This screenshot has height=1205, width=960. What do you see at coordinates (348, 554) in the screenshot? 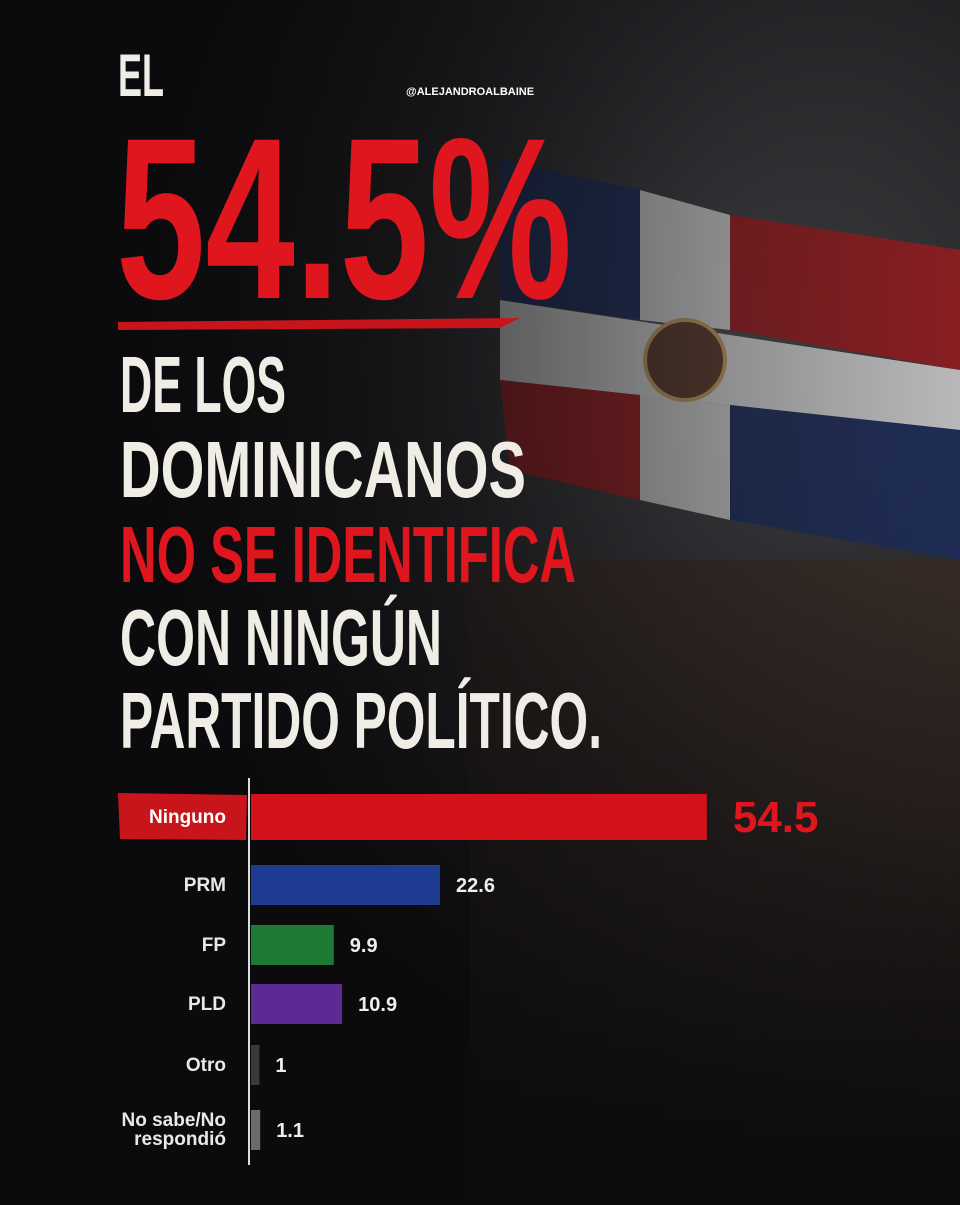
I see `headline-highlight: NO SE IDENTIFICA` at bounding box center [348, 554].